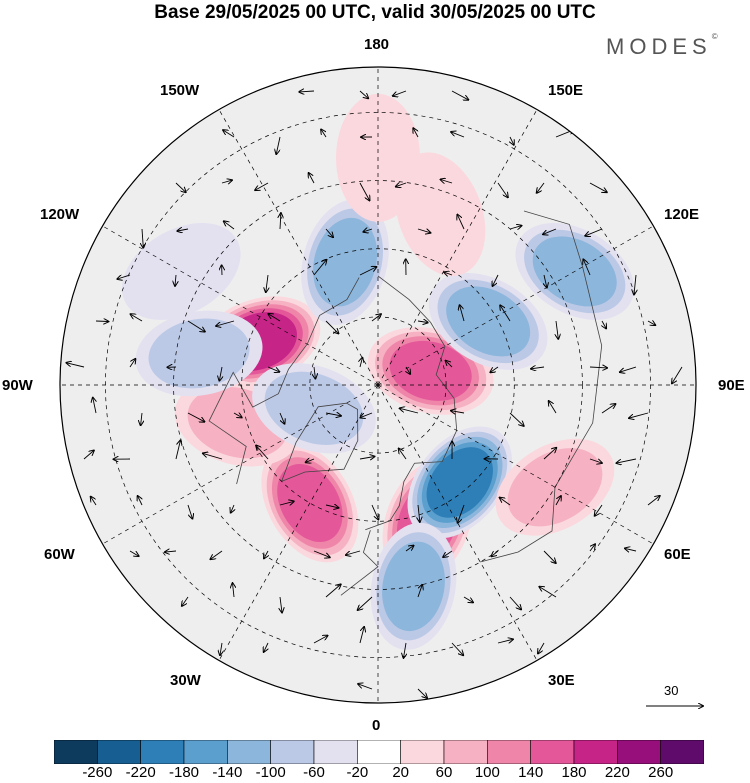  What do you see at coordinates (671, 690) in the screenshot?
I see `reference-vector-value: 30` at bounding box center [671, 690].